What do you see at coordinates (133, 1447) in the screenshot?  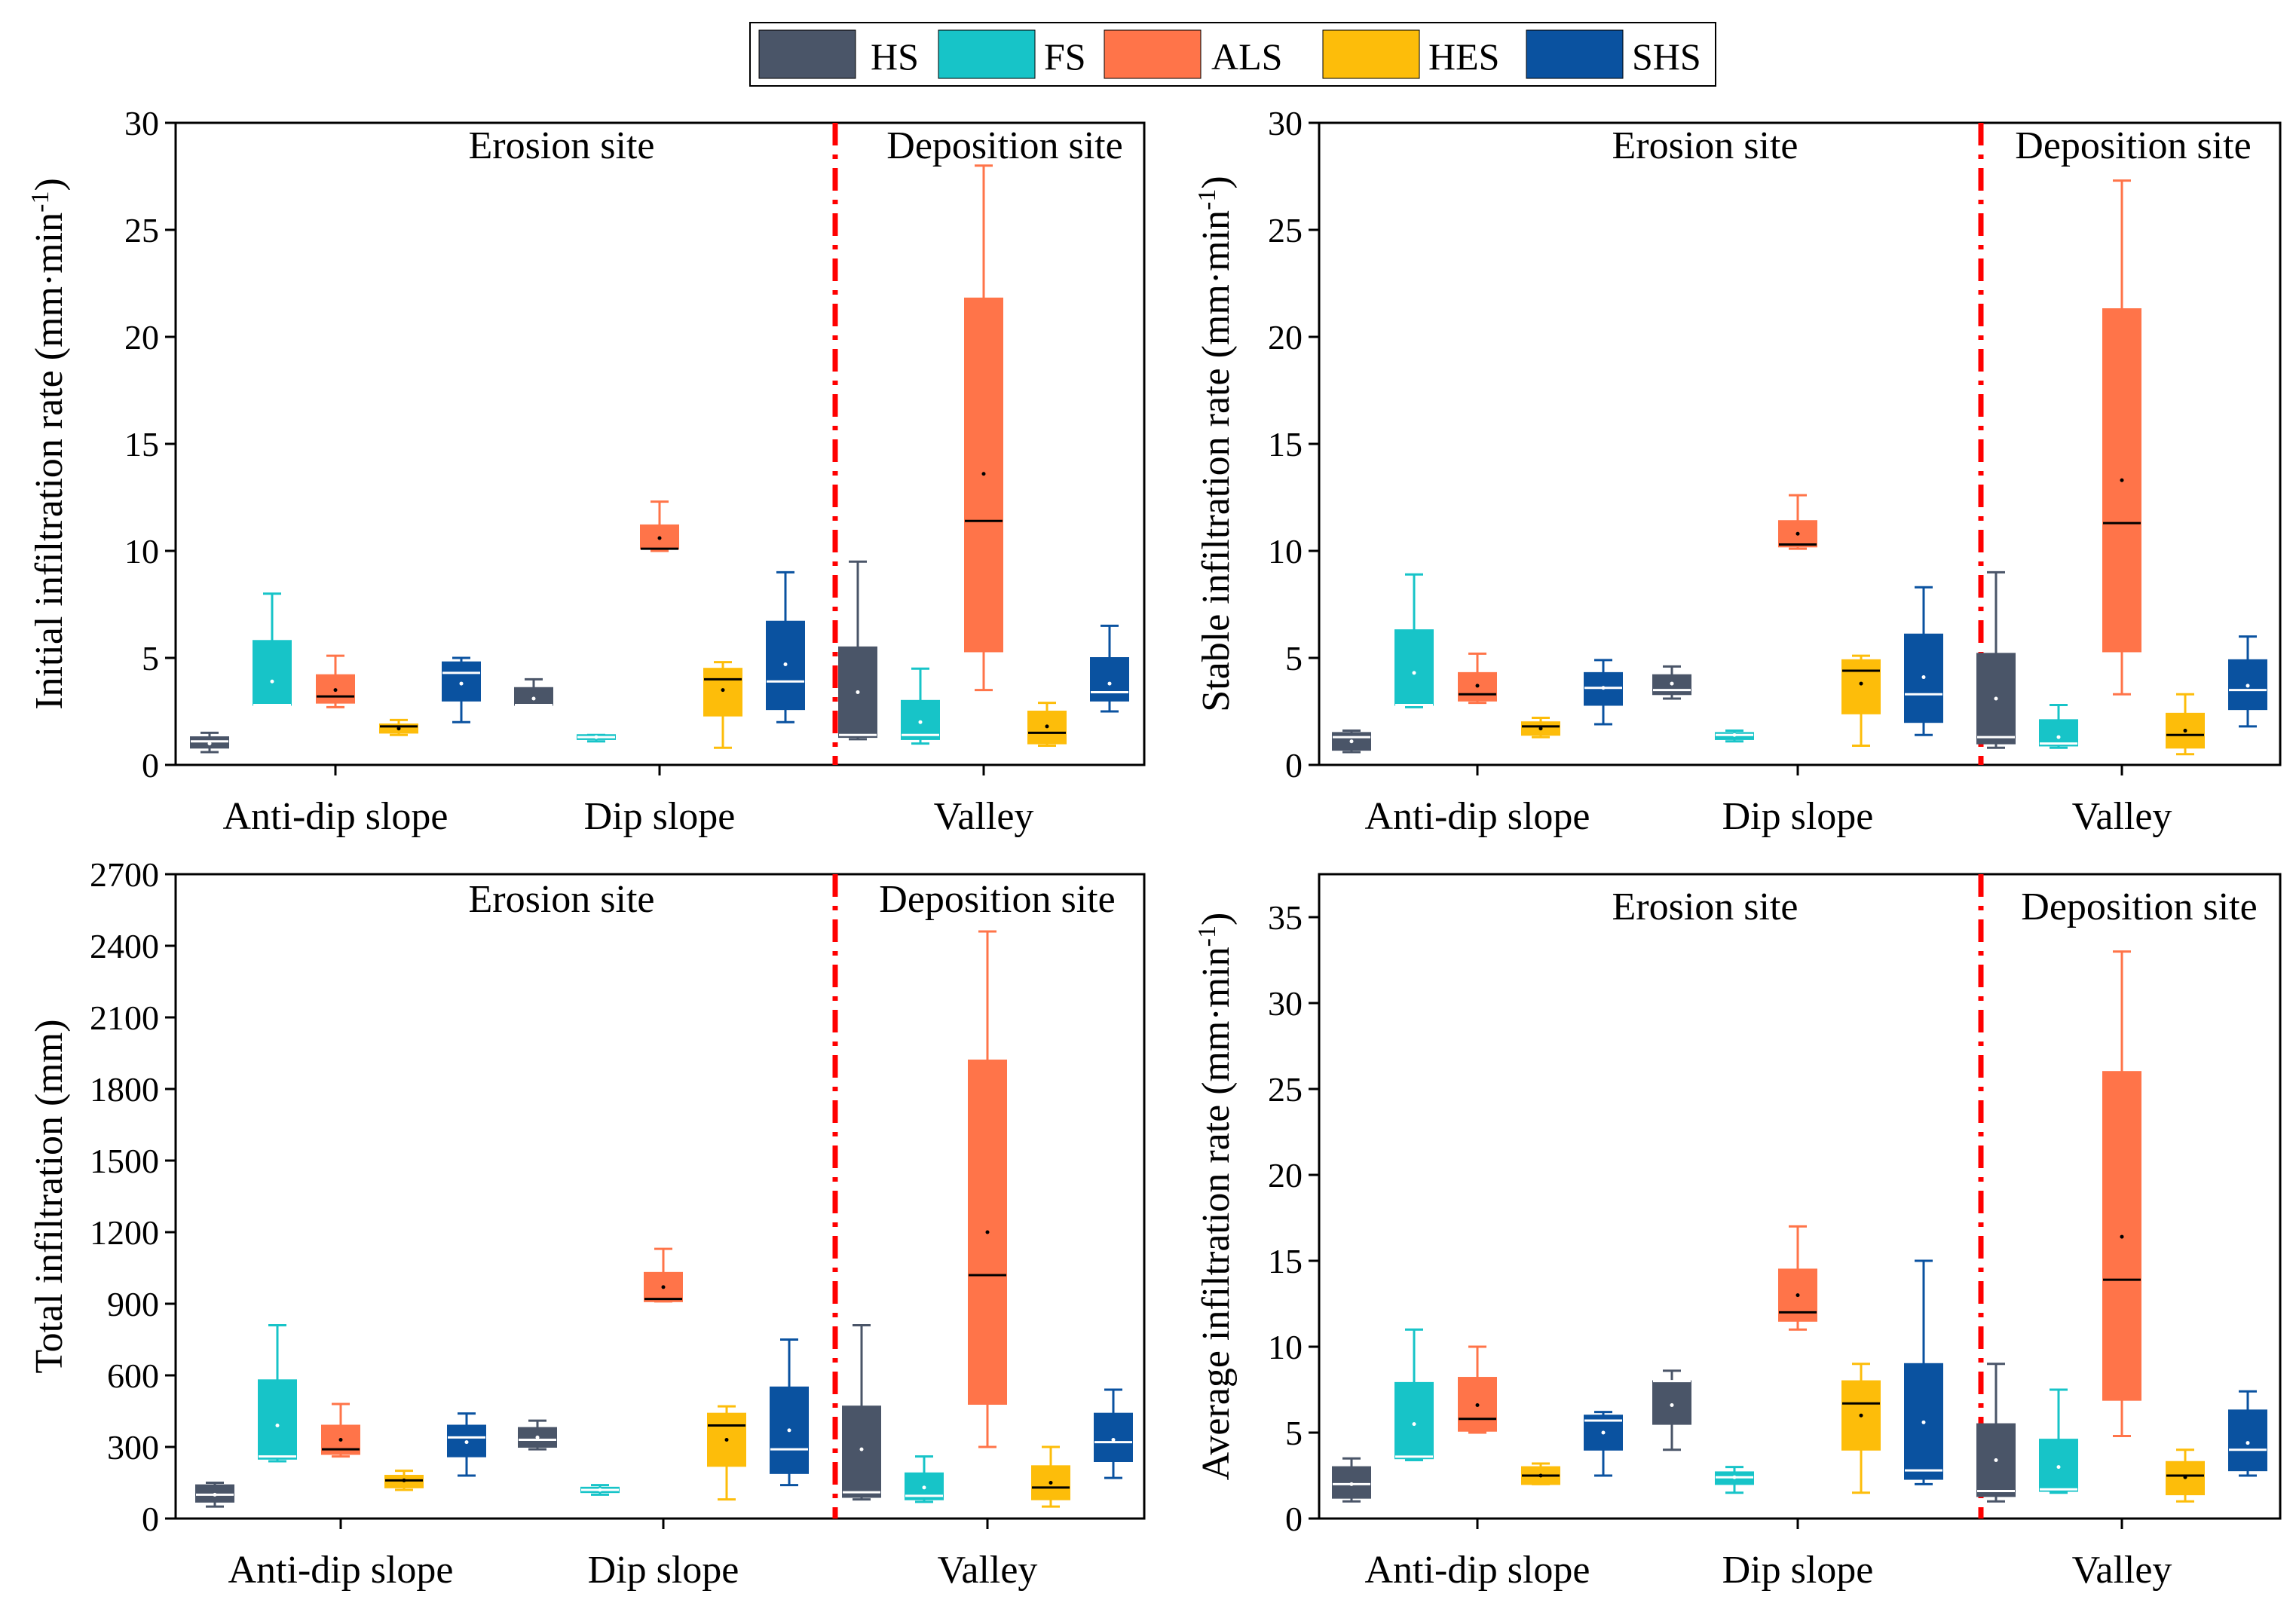 I see `y-tick-label: 300` at bounding box center [133, 1447].